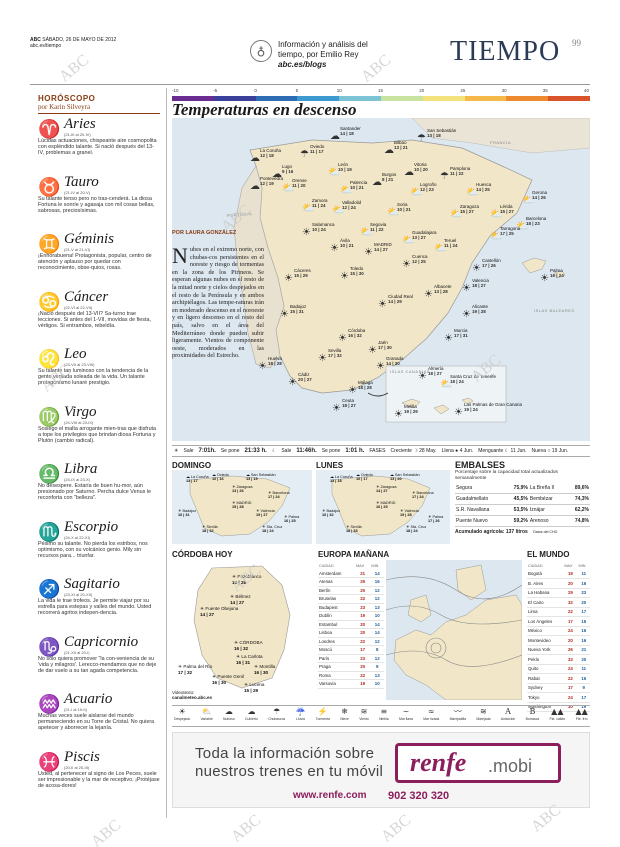 This screenshot has height=847, width=620. Describe the element at coordinates (469, 209) in the screenshot. I see `map-city: Zaragoza 15 | 27` at that location.